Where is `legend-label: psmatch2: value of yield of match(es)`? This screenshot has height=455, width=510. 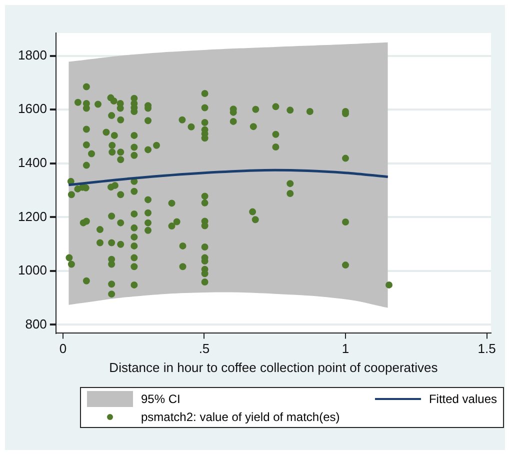 legend-label: psmatch2: value of yield of match(es) is located at coordinates (240, 417).